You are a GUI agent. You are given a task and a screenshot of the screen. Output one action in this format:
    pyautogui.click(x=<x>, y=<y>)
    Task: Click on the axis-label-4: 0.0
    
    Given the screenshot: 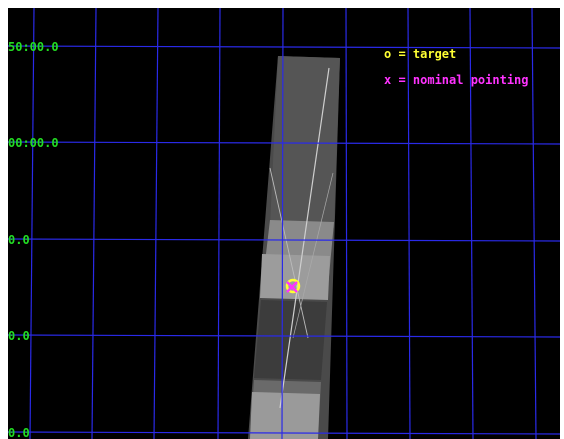 What is the action you would take?
    pyautogui.click(x=19, y=336)
    